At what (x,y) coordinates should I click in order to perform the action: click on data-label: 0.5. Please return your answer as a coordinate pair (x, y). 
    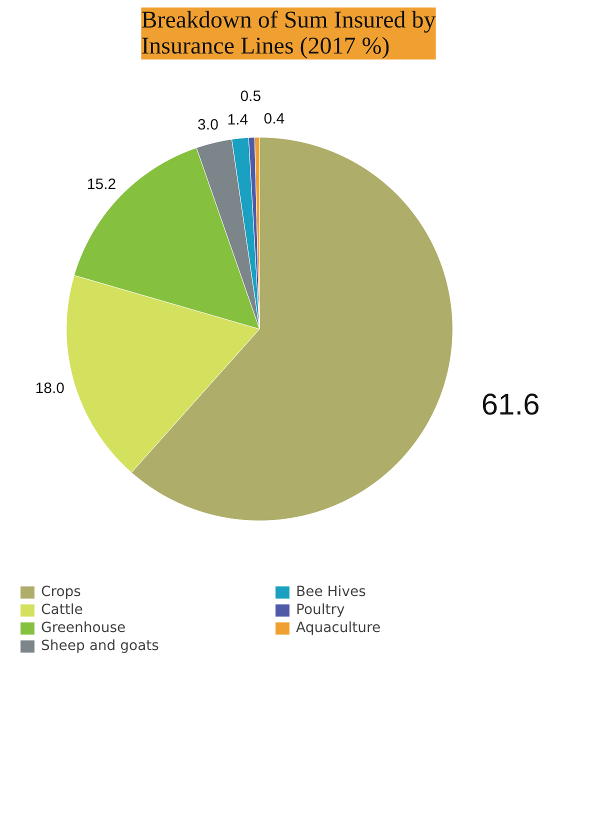
    Looking at the image, I should click on (251, 96).